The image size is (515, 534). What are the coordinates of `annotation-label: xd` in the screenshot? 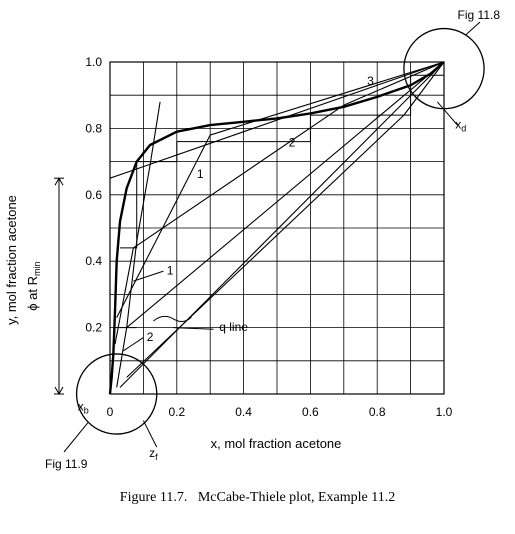 It's located at (460, 125).